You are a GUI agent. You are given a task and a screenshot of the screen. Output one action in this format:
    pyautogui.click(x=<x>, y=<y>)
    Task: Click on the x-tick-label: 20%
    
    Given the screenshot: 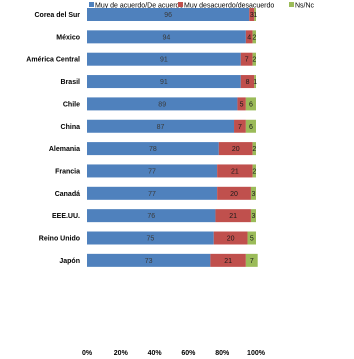 What is the action you would take?
    pyautogui.click(x=121, y=353)
    